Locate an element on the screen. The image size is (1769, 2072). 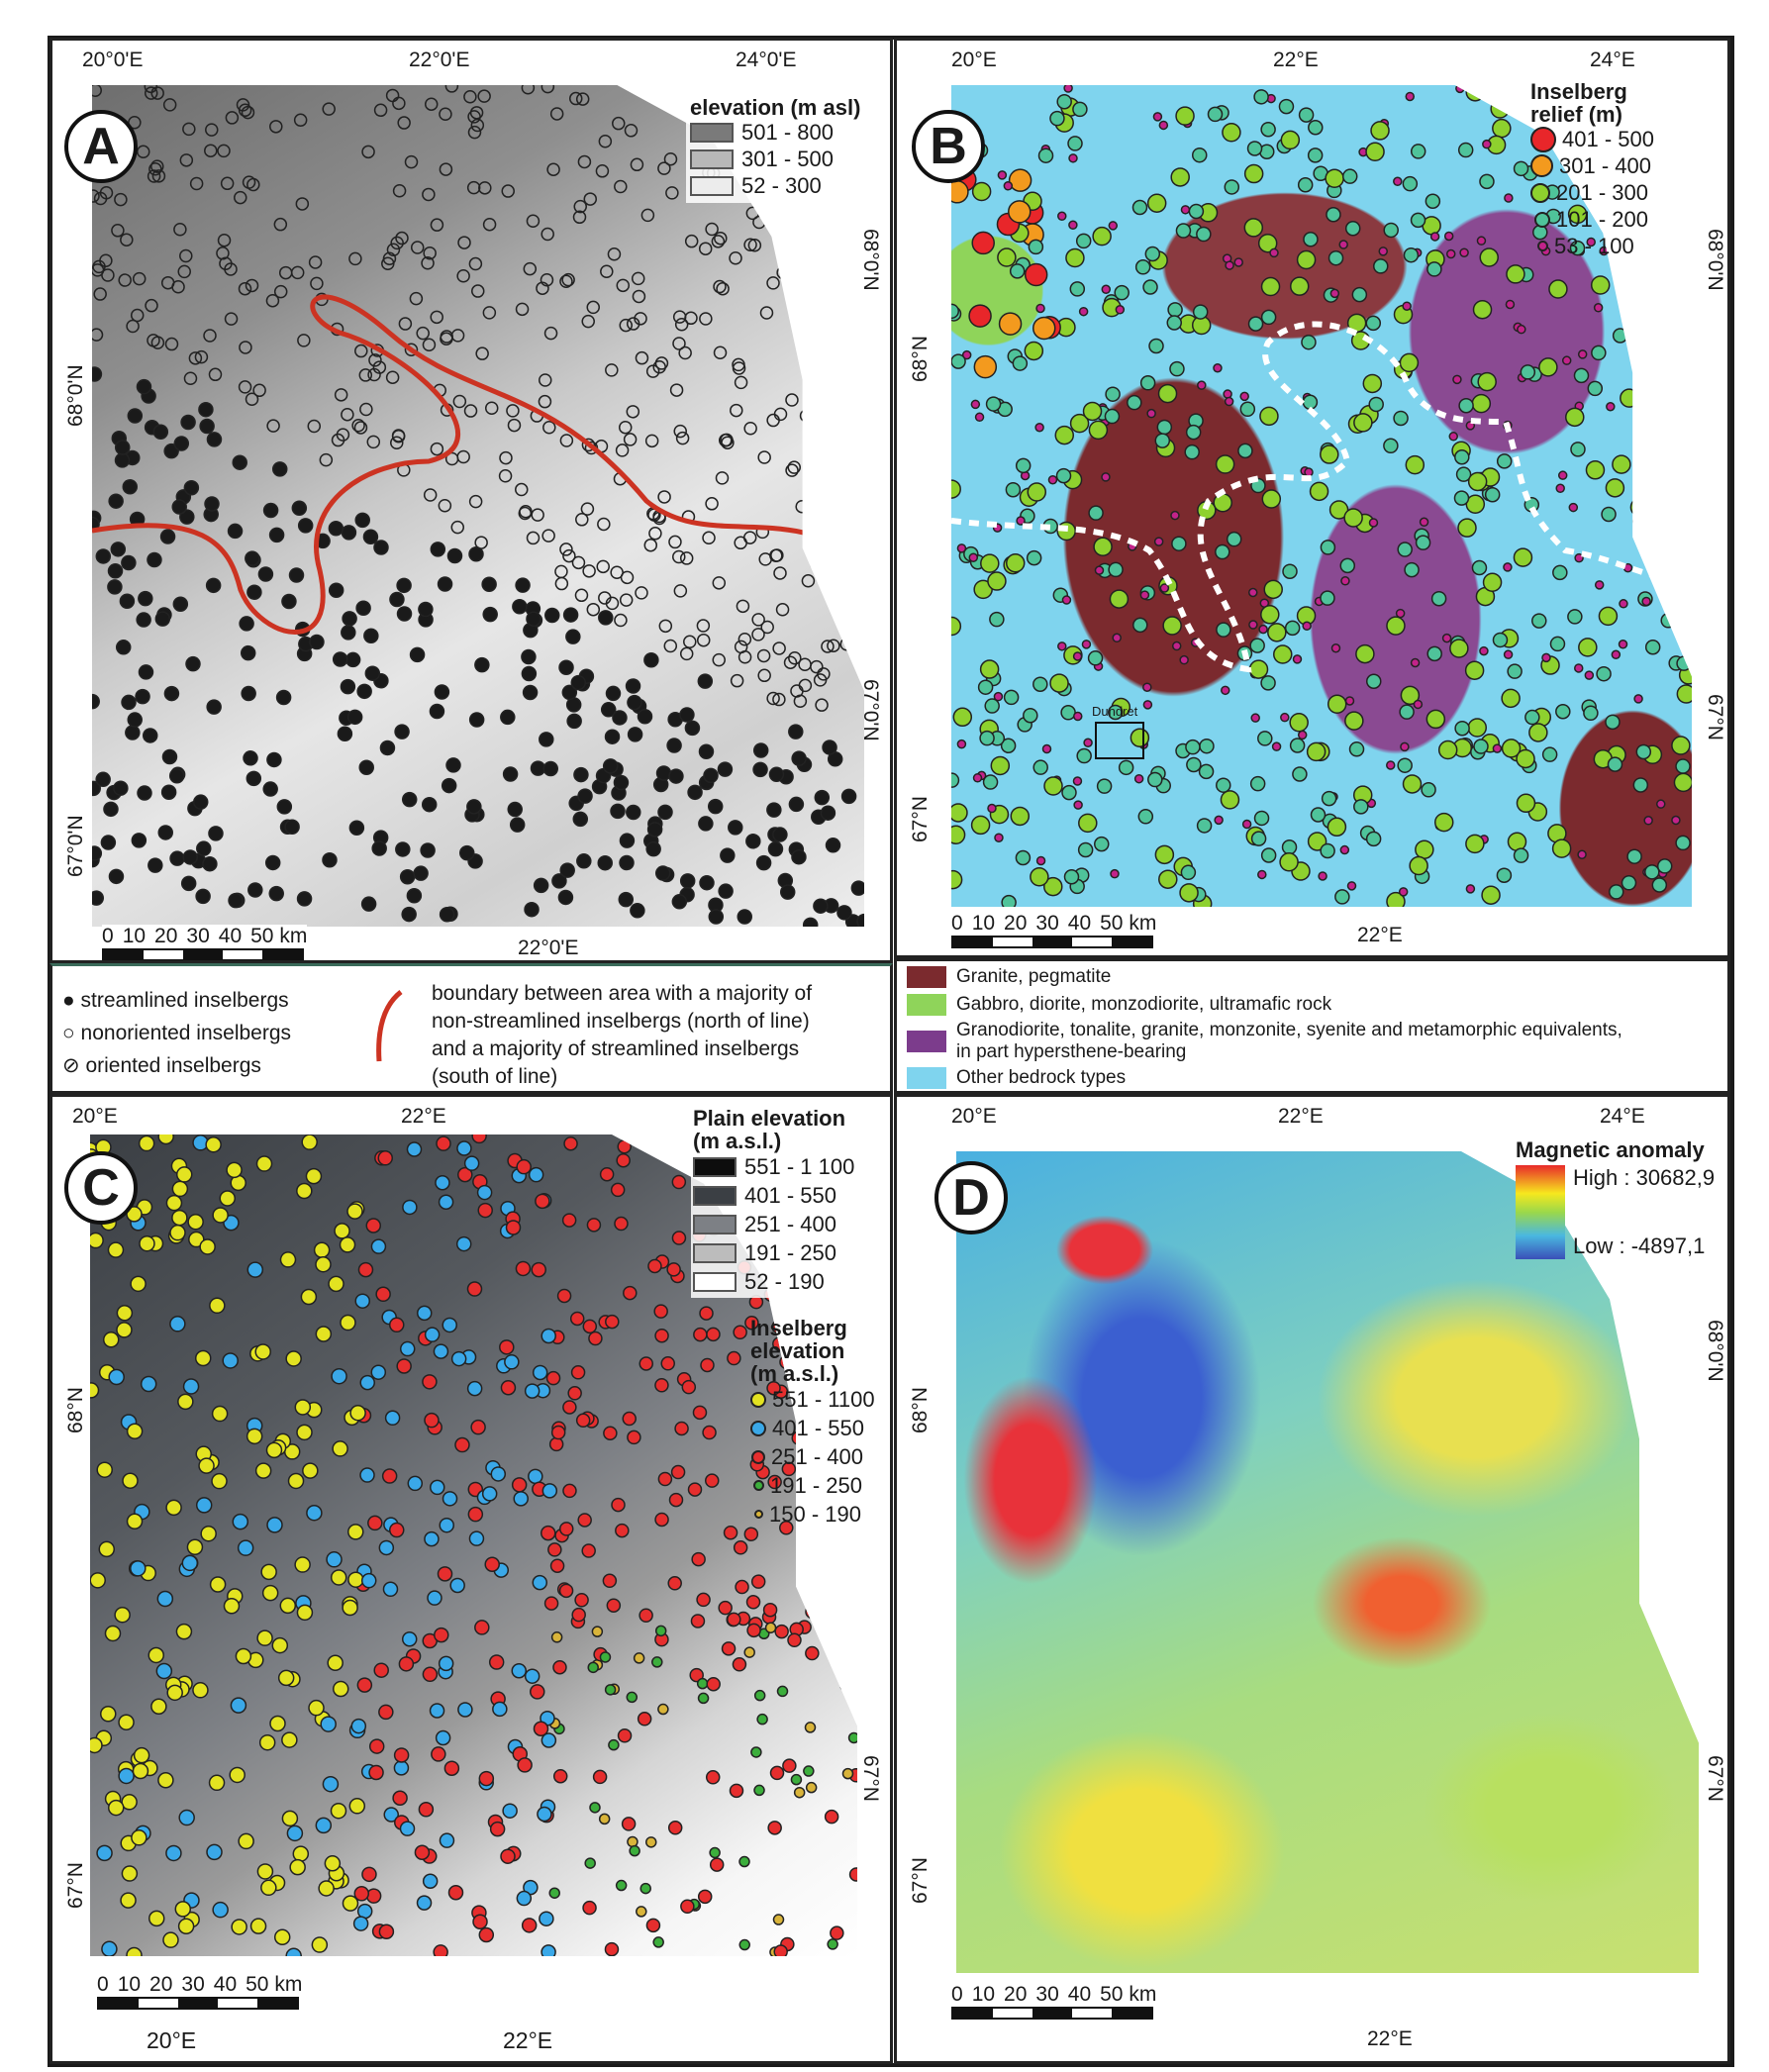
top-tick-c-1: 20°E is located at coordinates (95, 1116).